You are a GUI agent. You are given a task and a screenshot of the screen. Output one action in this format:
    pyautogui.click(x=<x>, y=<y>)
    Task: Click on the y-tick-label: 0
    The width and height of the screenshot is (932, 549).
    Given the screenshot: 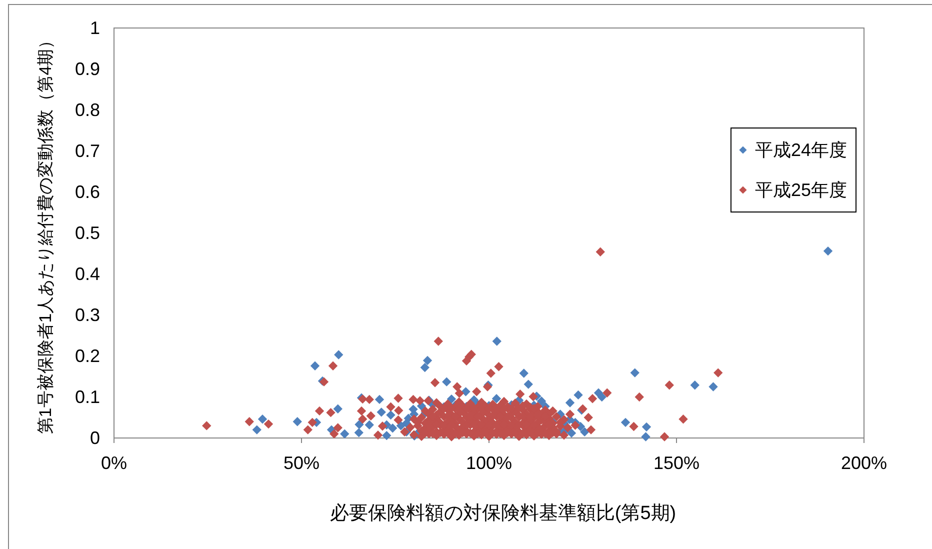 What is the action you would take?
    pyautogui.click(x=95, y=438)
    